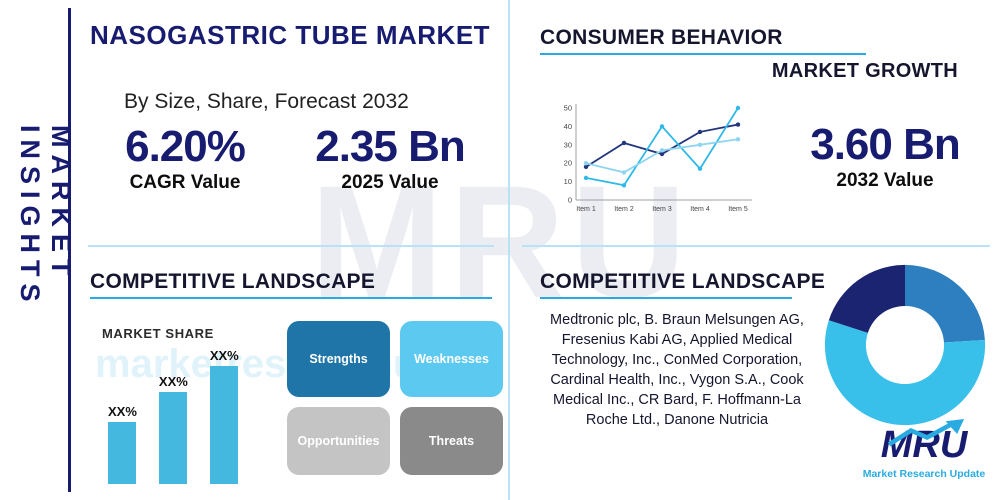 This screenshot has width=1000, height=500. I want to click on donut-chart-svg, so click(905, 345).